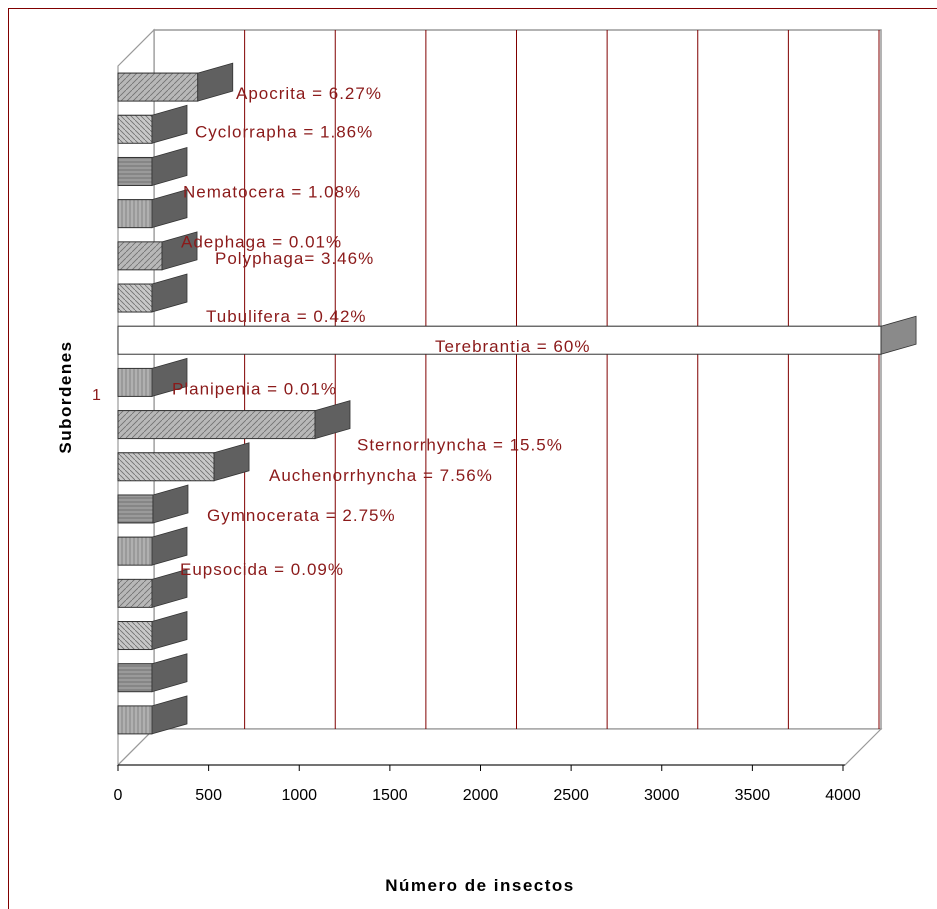  What do you see at coordinates (481, 795) in the screenshot?
I see `x-tick-label-2000: 2000` at bounding box center [481, 795].